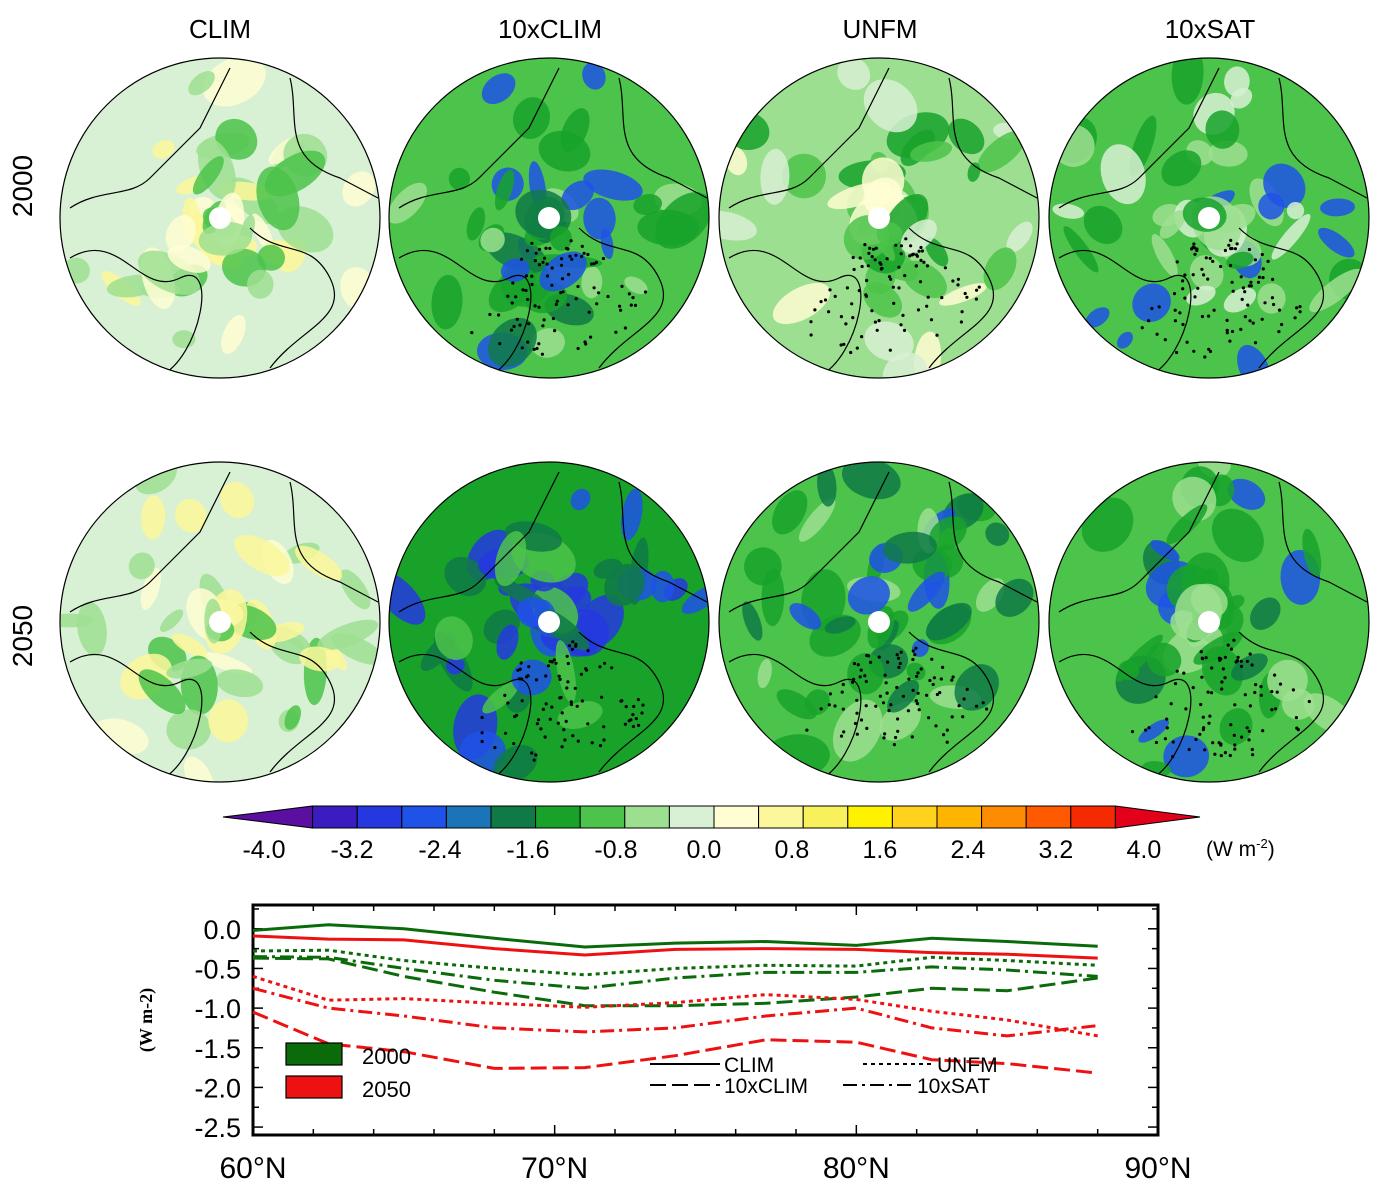 The image size is (1390, 1192). Describe the element at coordinates (880, 850) in the screenshot. I see `colorbar-tick-label: 1.6` at that location.